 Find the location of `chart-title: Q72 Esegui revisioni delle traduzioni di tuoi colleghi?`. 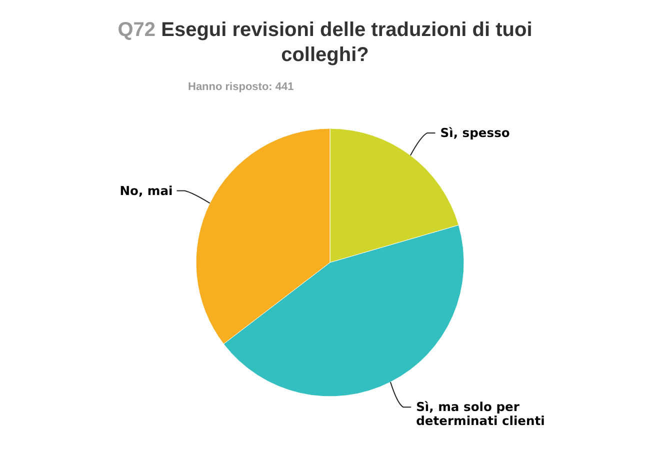

chart-title: Q72 Esegui revisioni delle traduzioni di tuoi colleghi? is located at coordinates (325, 43).